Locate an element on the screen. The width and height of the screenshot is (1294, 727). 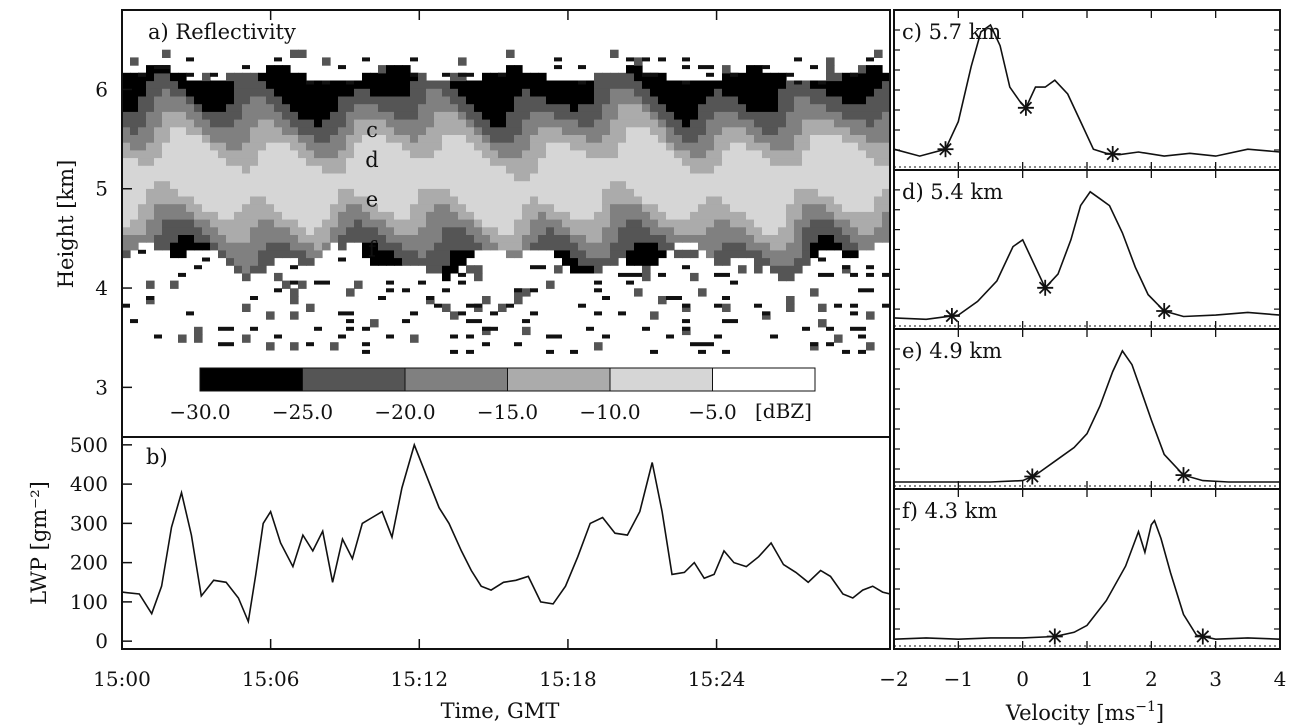
velocity-tick-label: 0 is located at coordinates (1022, 679).